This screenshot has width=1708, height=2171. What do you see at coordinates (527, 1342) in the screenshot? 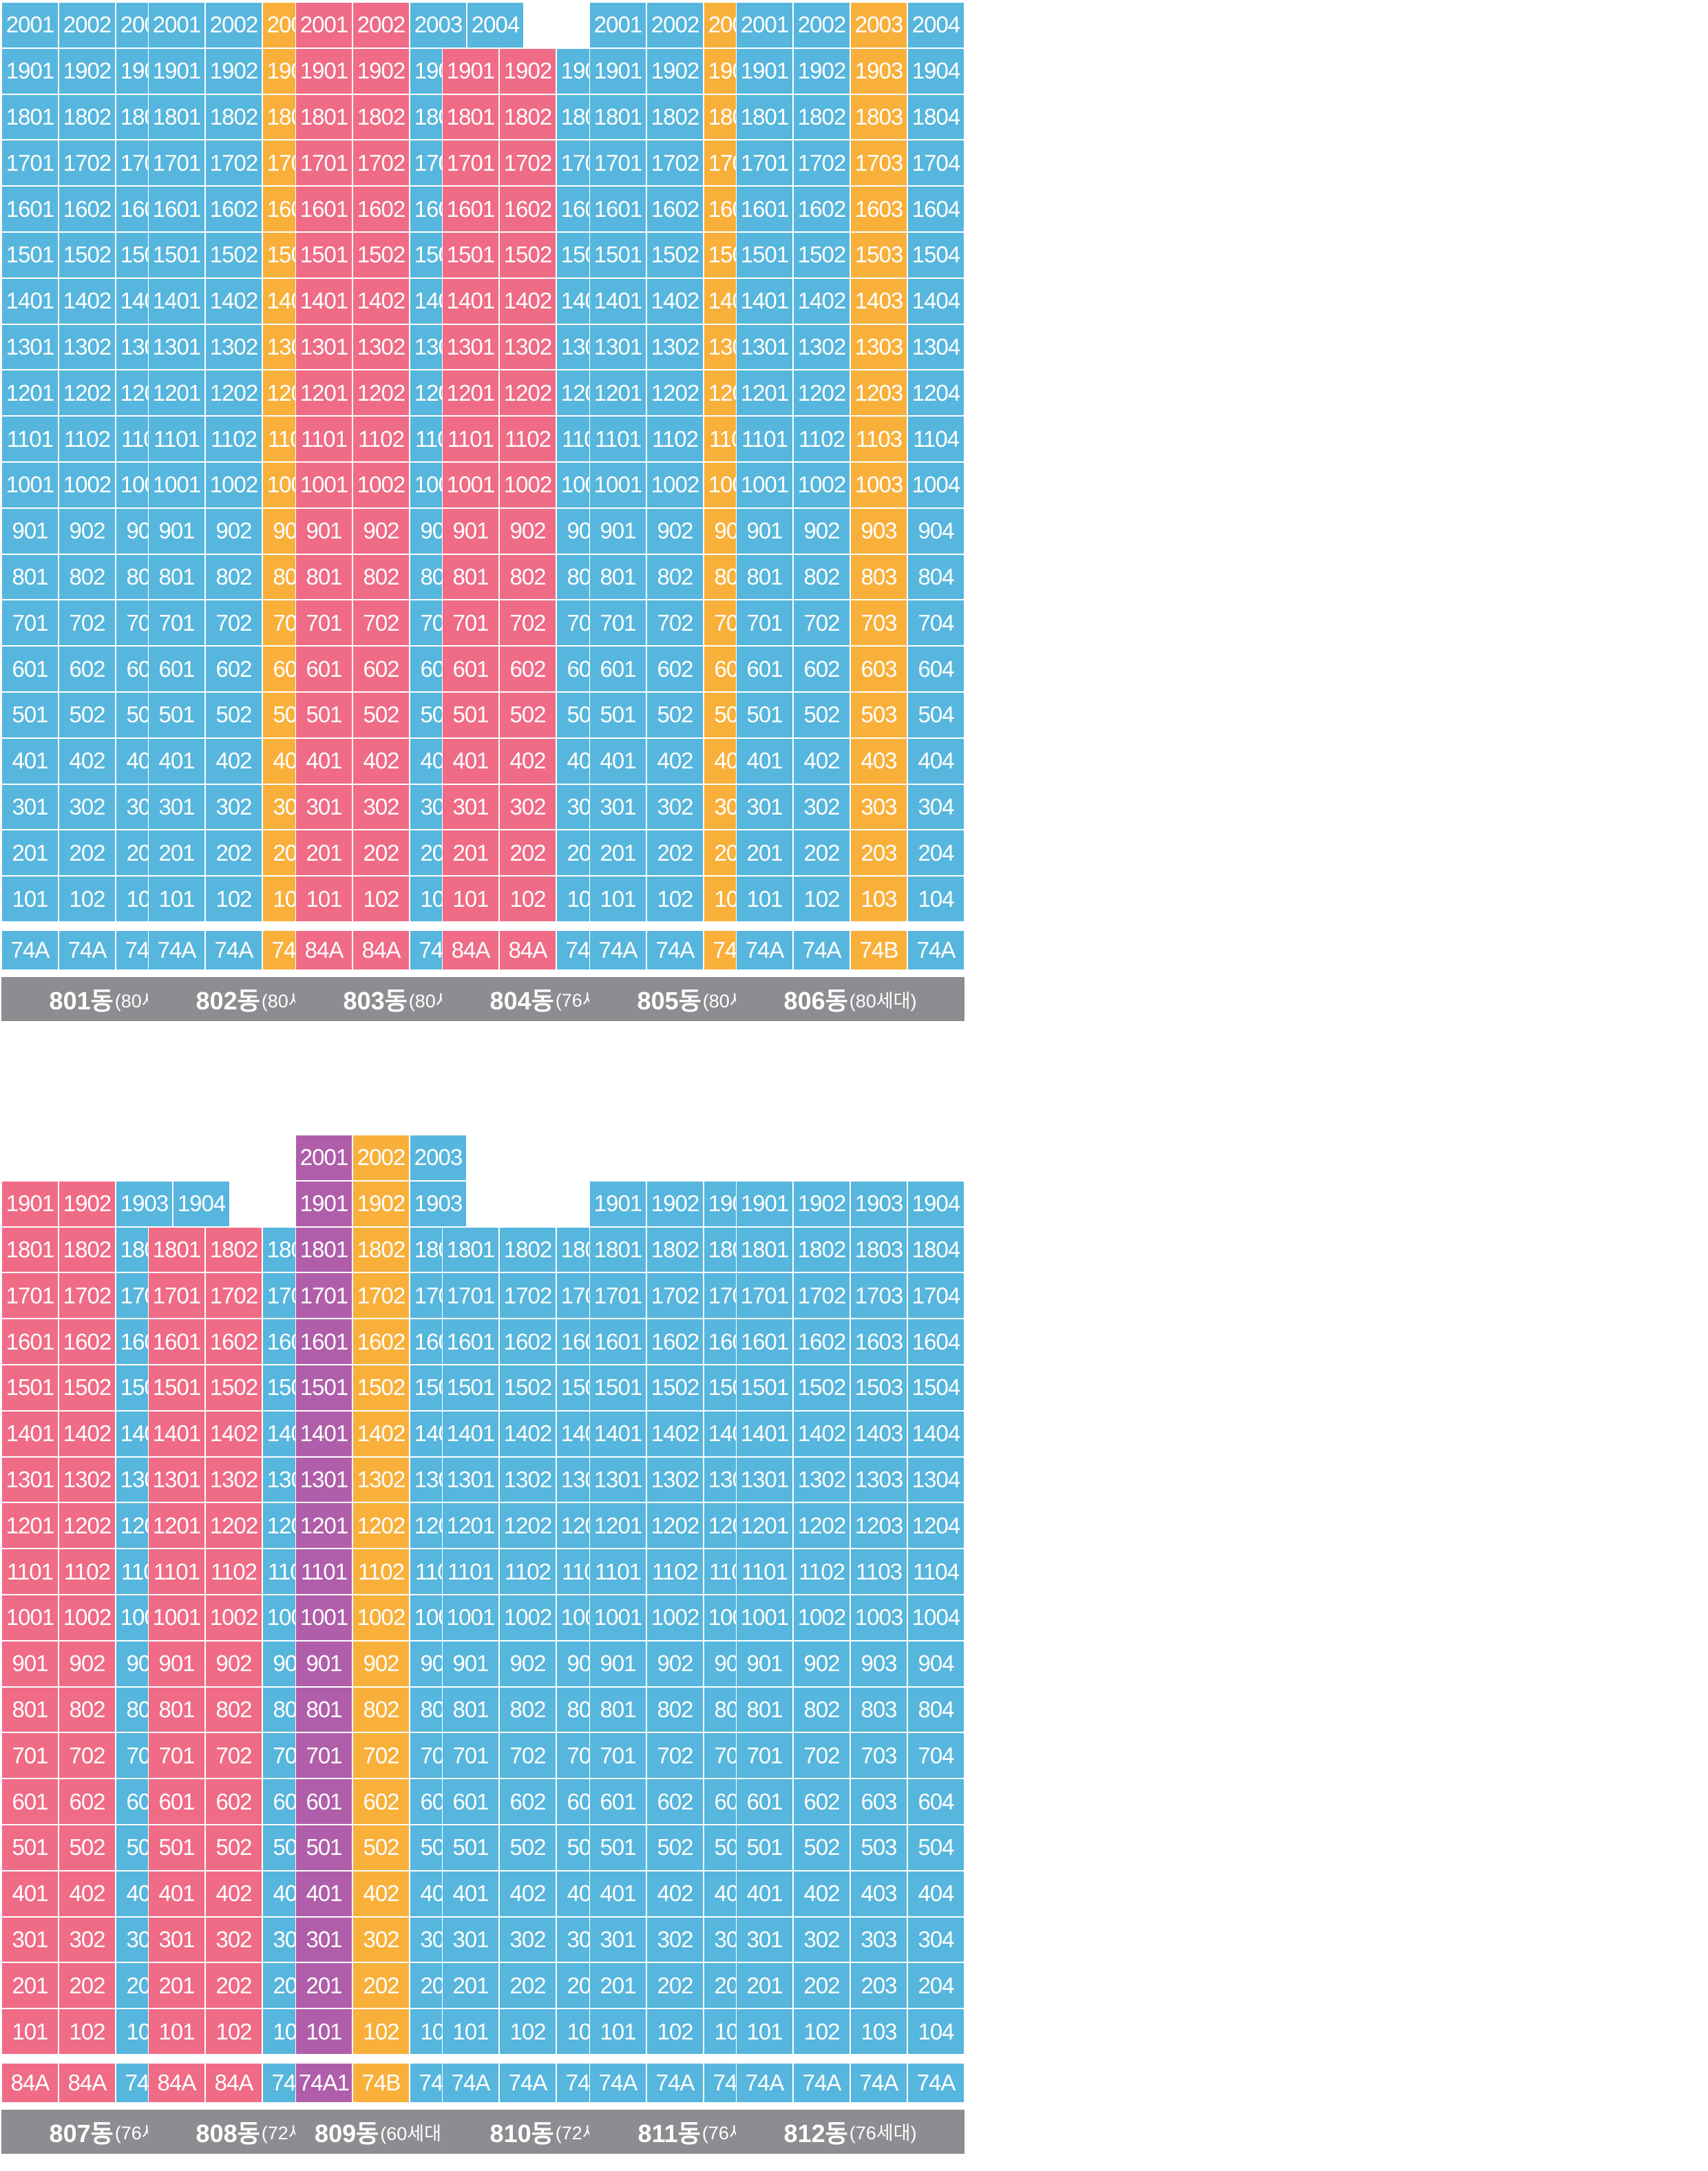
I see `unit-cell: 1602` at bounding box center [527, 1342].